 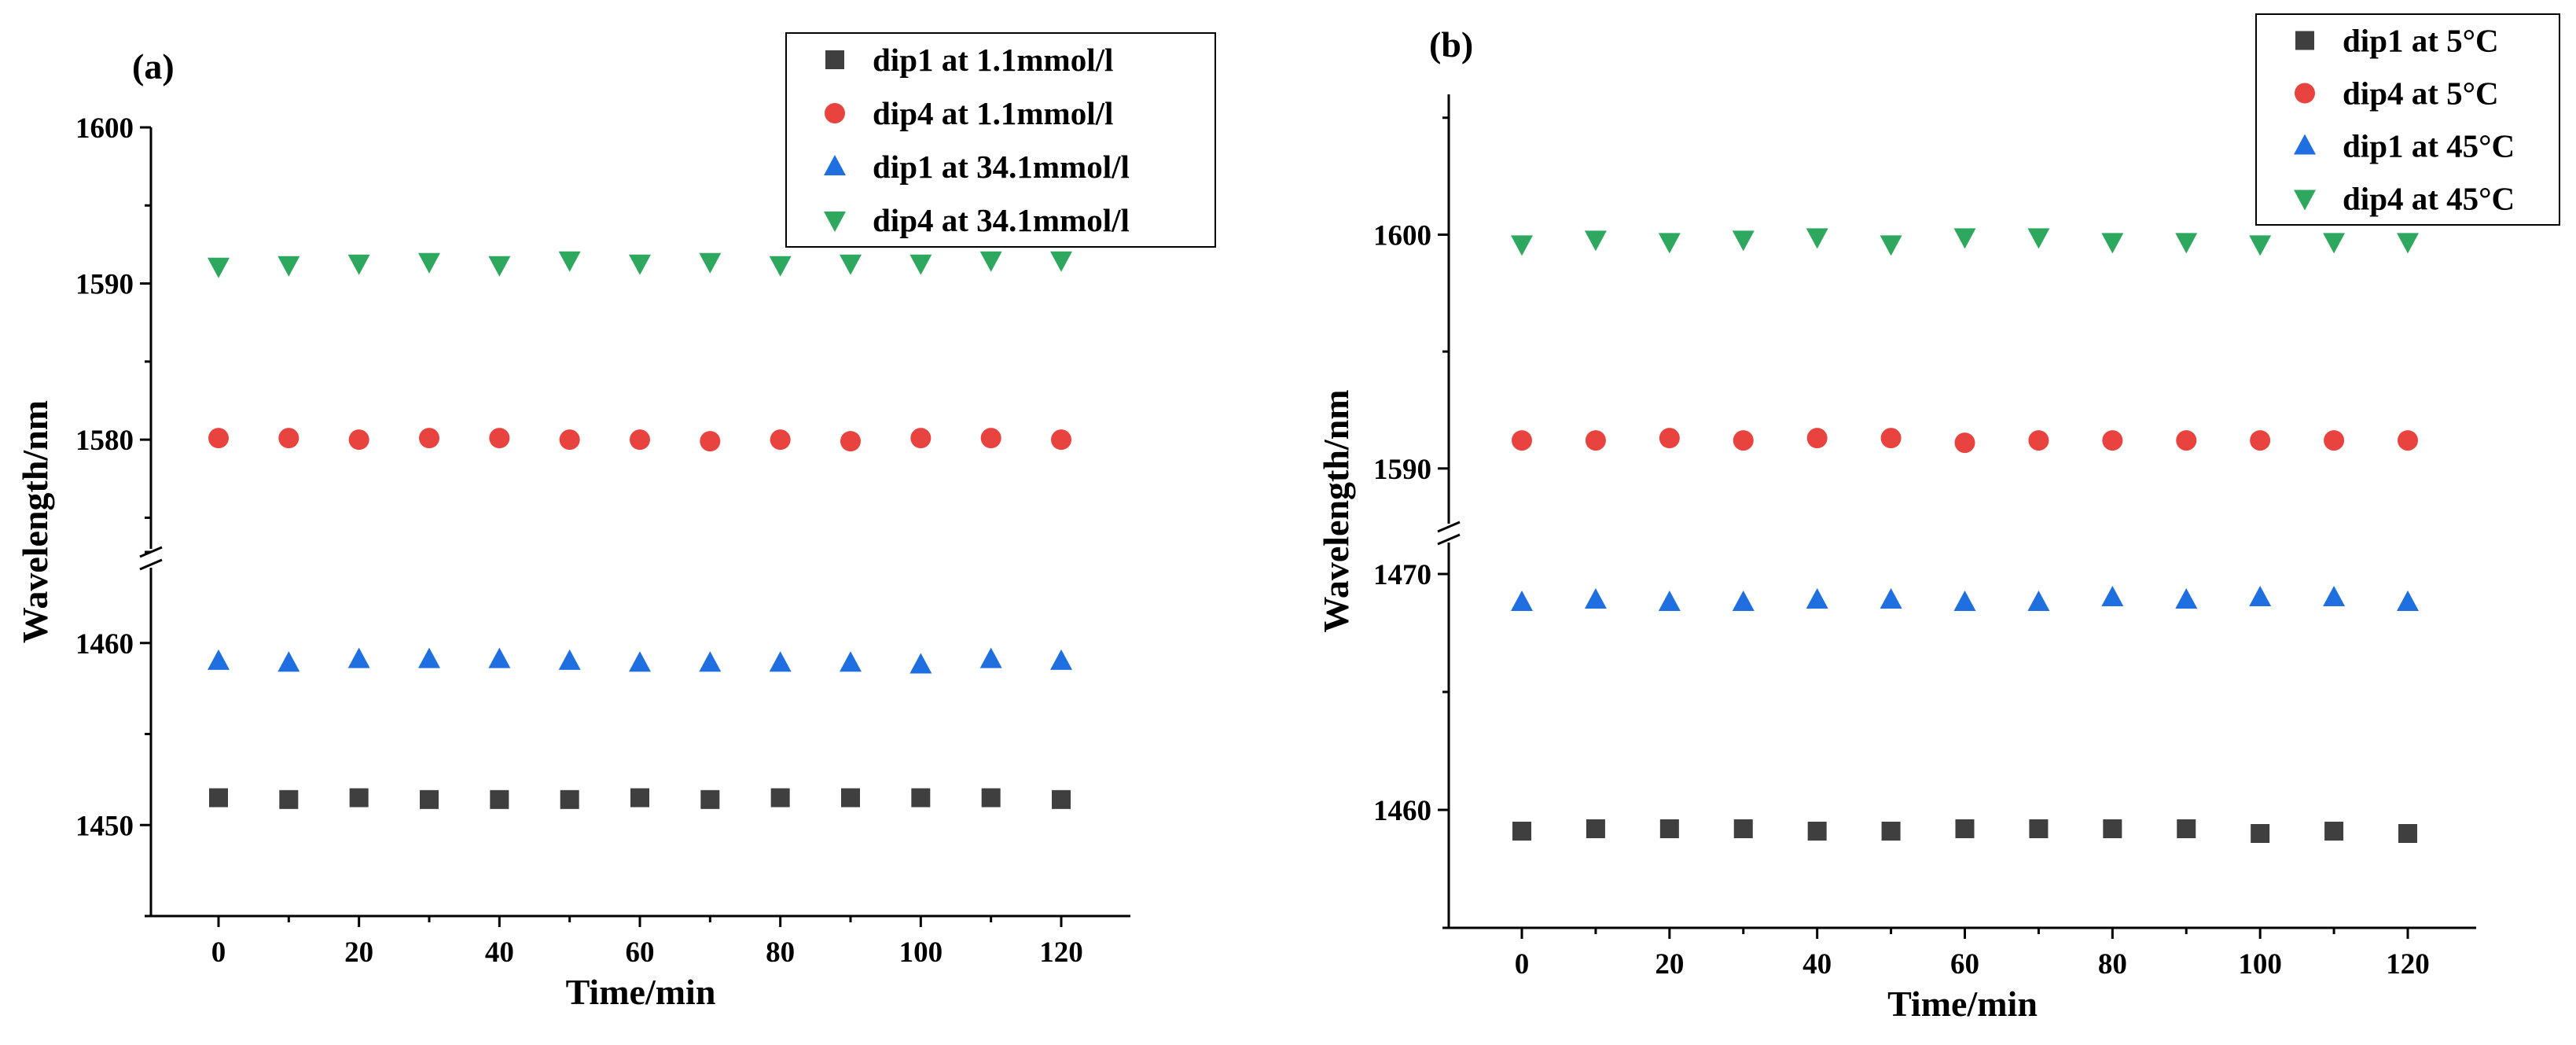 I want to click on y-tick-label: 1590, so click(x=1402, y=470).